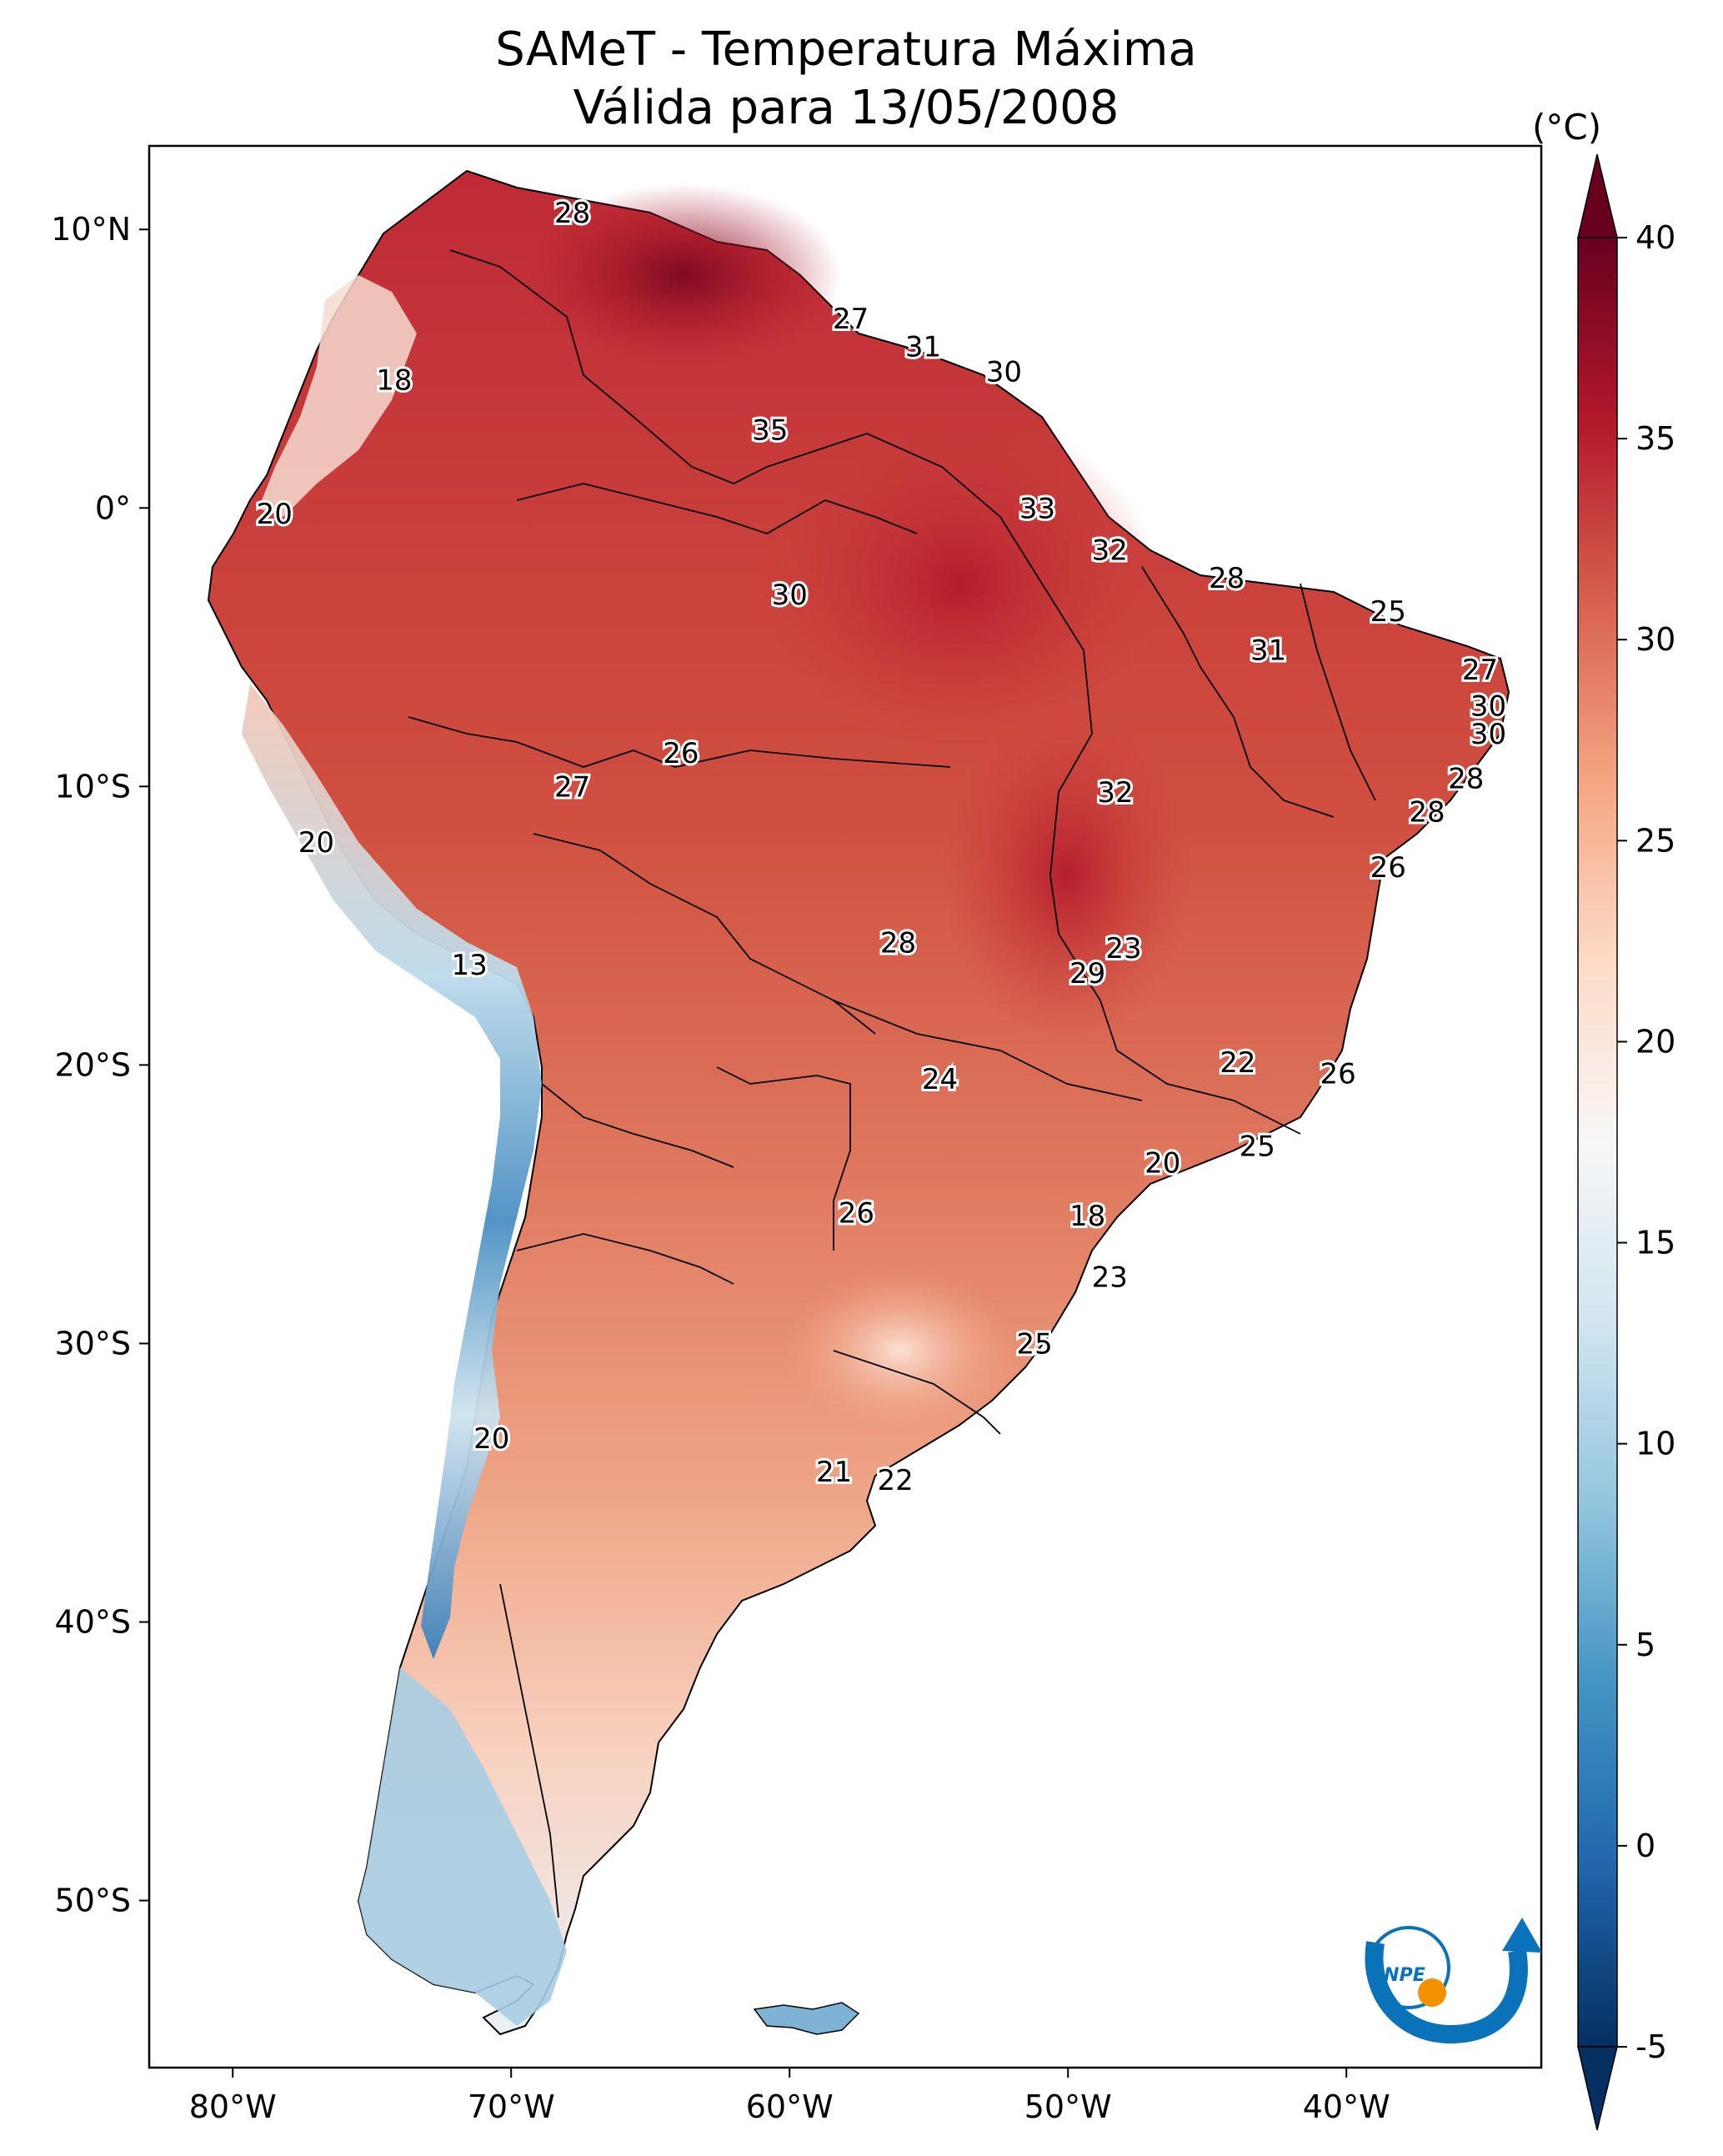  Describe the element at coordinates (770, 431) in the screenshot. I see `city-temperature-value: 35` at that location.